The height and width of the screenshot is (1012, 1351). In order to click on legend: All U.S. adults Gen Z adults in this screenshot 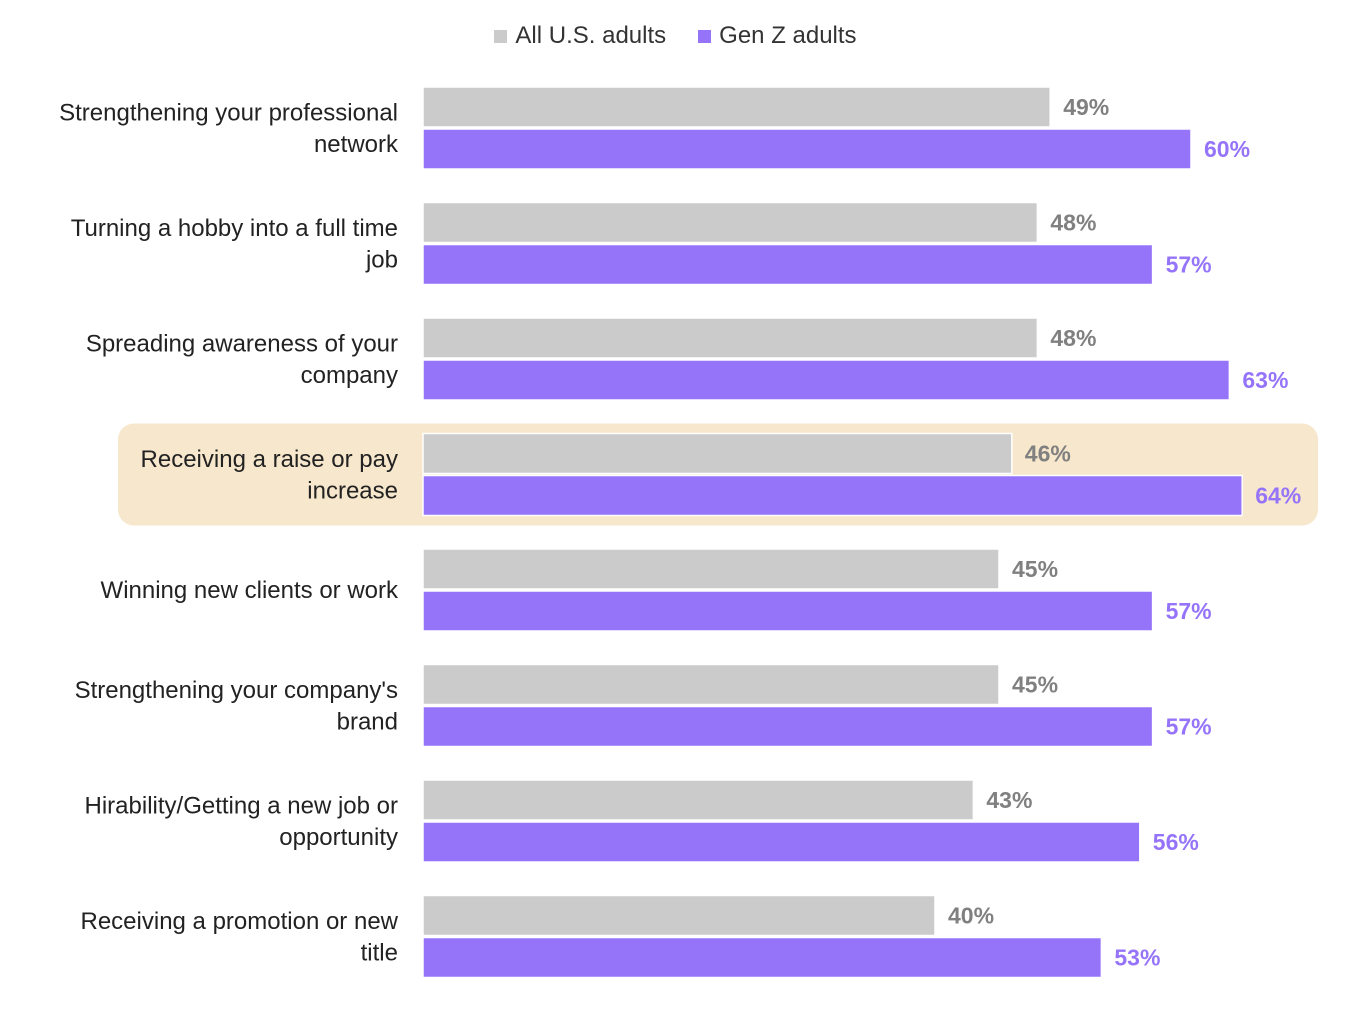, I will do `click(675, 36)`.